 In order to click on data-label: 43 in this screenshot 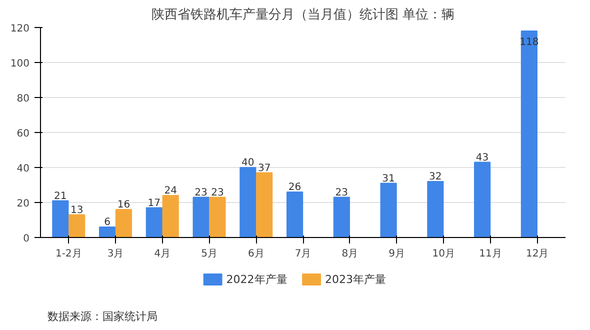, I will do `click(482, 158)`.